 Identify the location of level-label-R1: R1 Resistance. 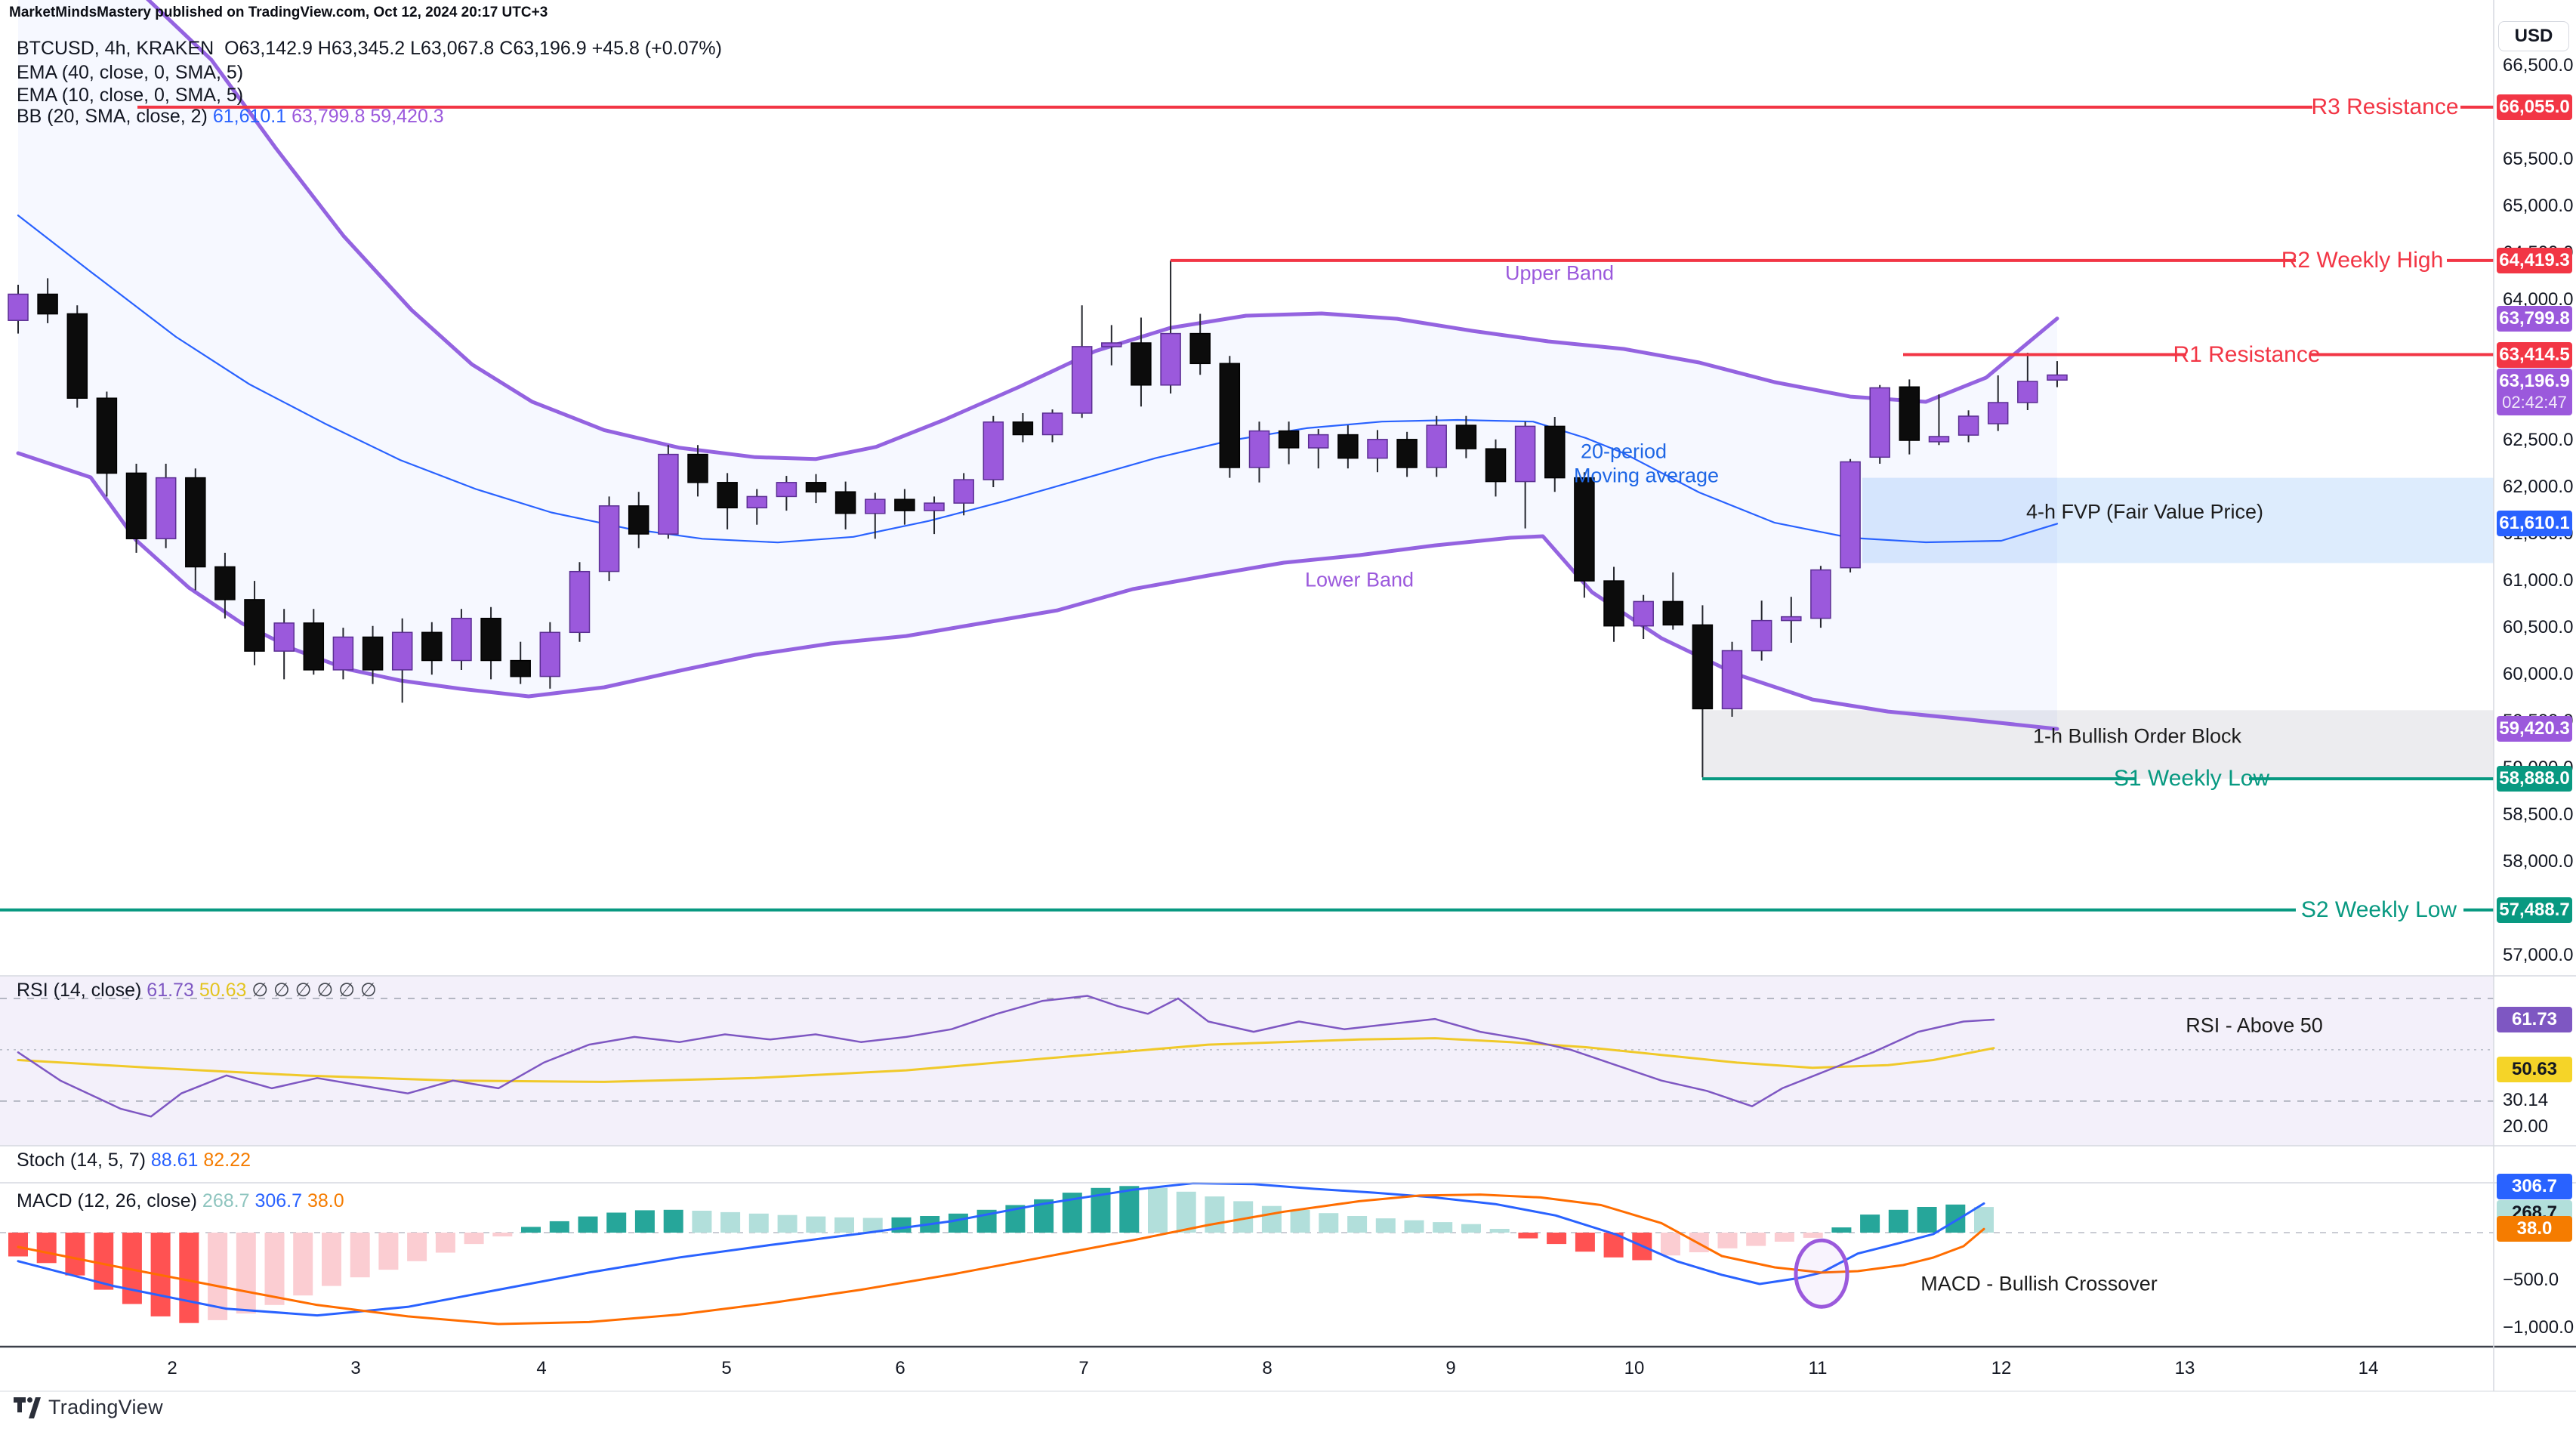
(2247, 354).